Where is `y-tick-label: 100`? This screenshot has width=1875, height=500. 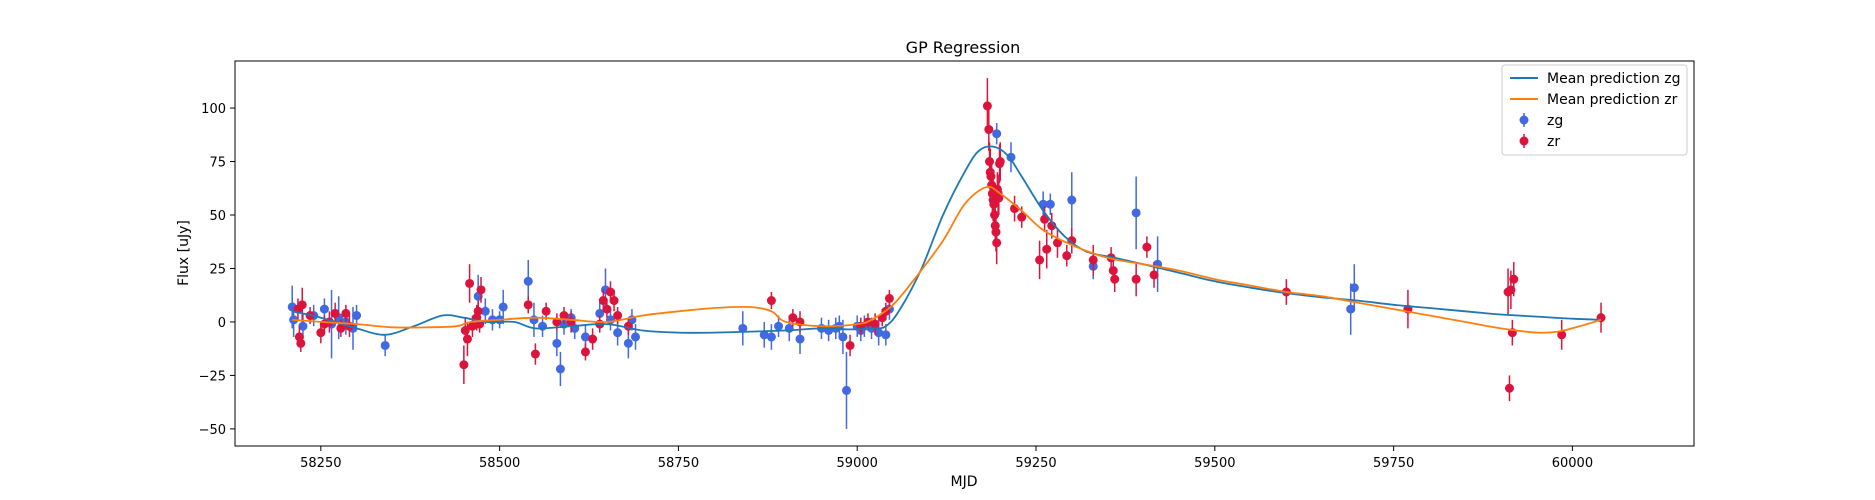
y-tick-label: 100 is located at coordinates (213, 109).